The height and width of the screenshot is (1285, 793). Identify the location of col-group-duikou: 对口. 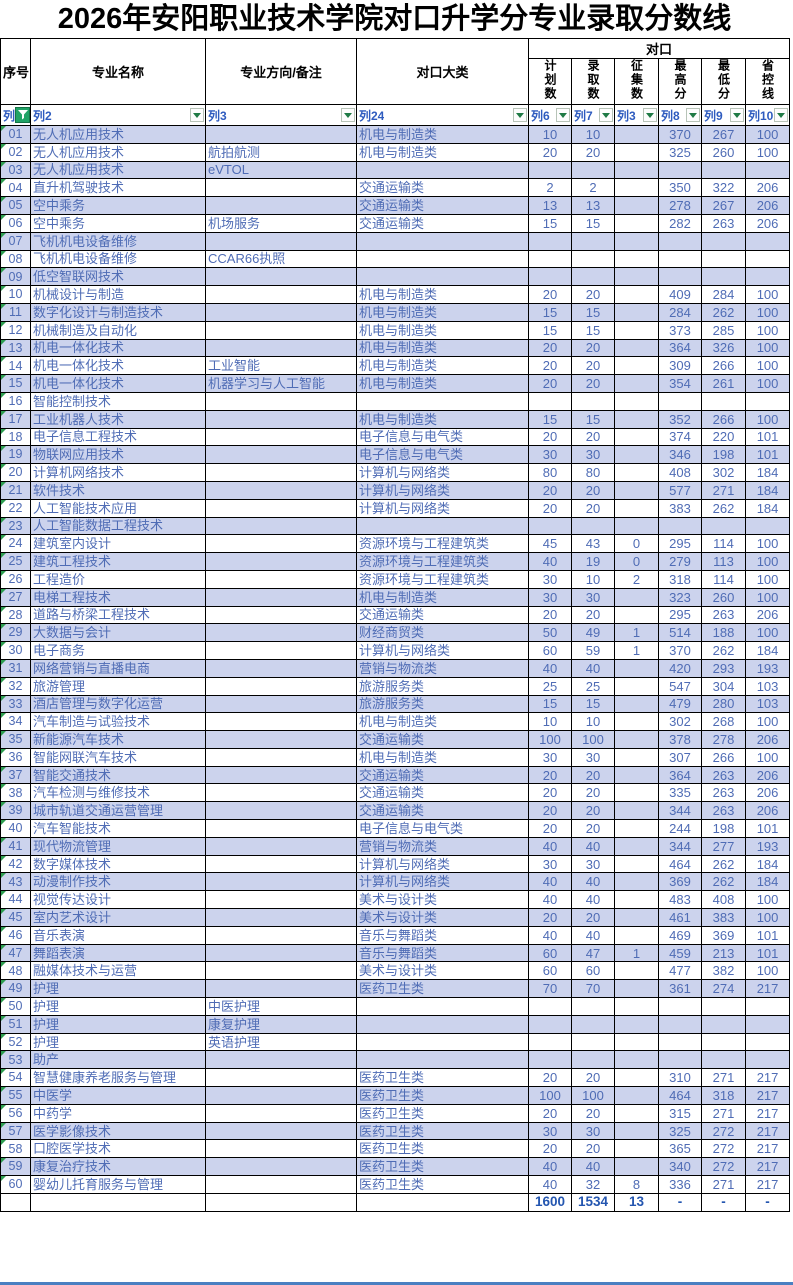
(659, 48).